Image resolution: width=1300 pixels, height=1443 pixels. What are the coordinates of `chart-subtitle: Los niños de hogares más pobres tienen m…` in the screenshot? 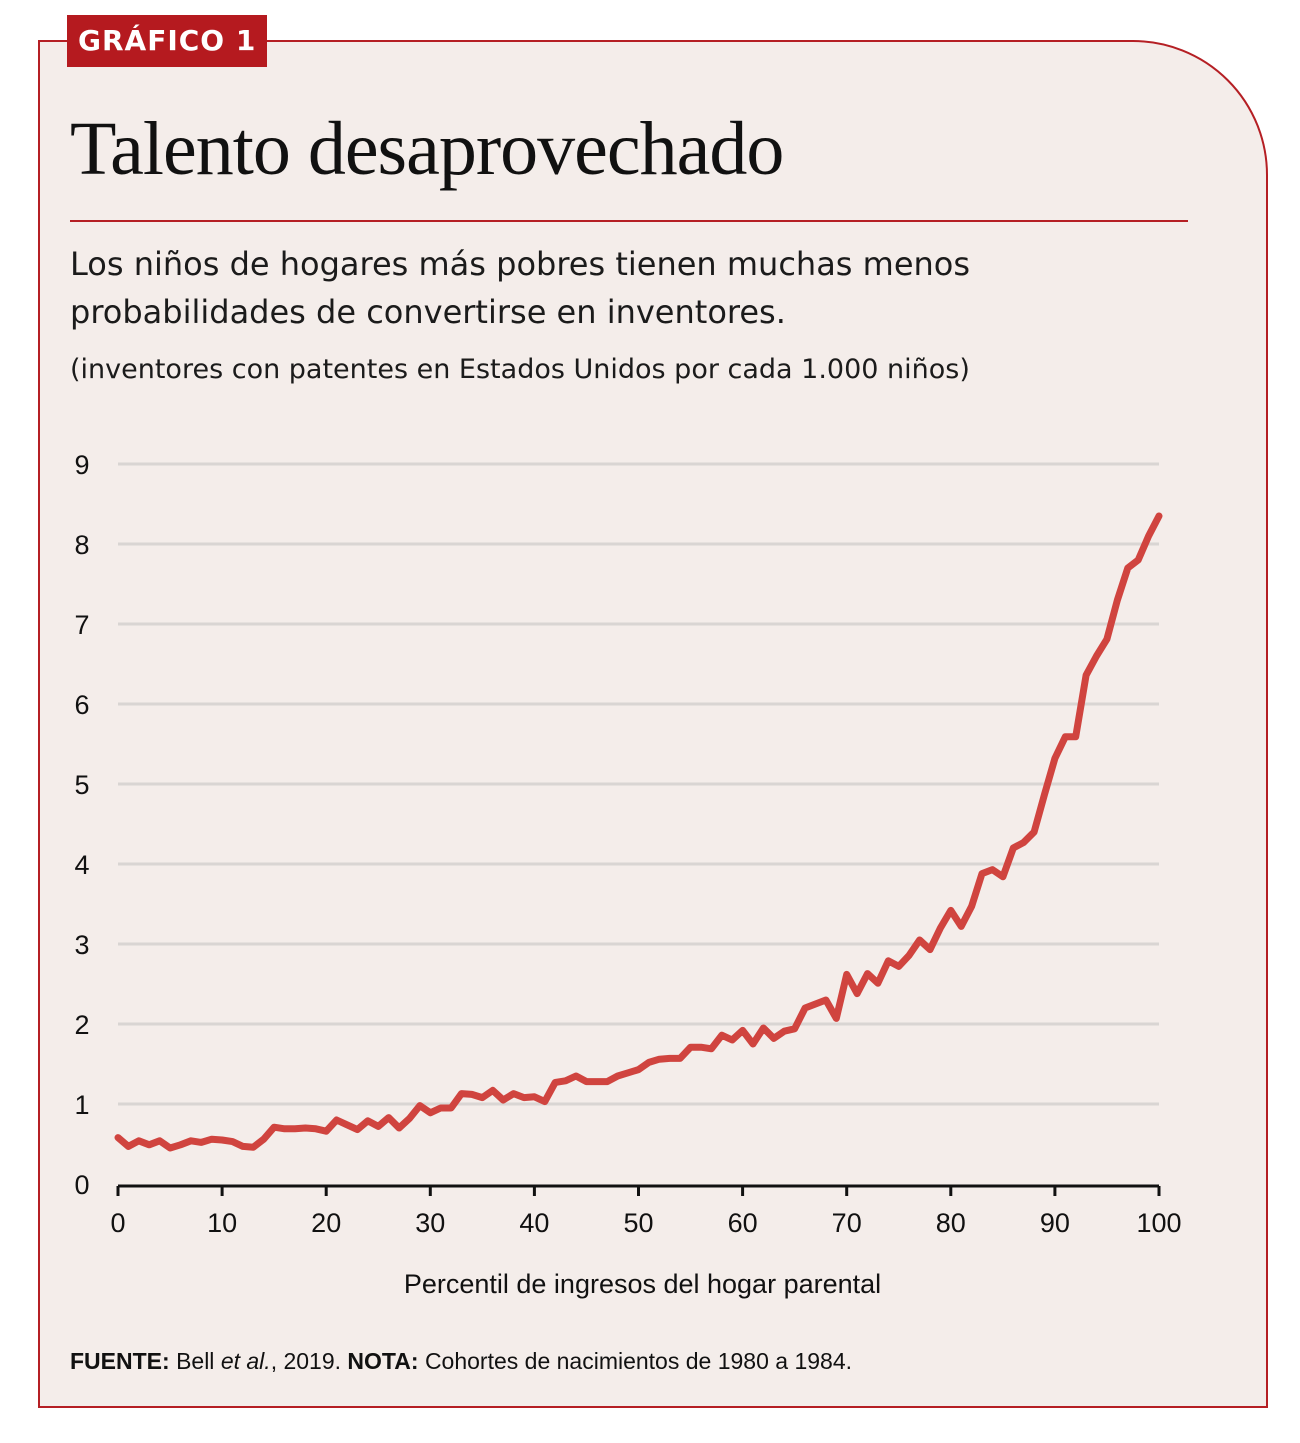 It's located at (520, 288).